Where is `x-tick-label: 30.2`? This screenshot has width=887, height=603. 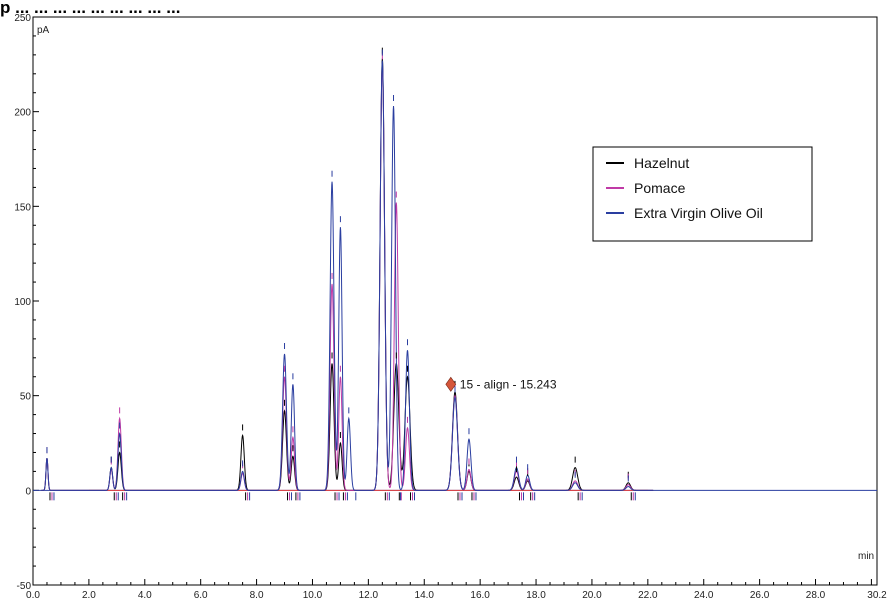
x-tick-label: 30.2 is located at coordinates (877, 595).